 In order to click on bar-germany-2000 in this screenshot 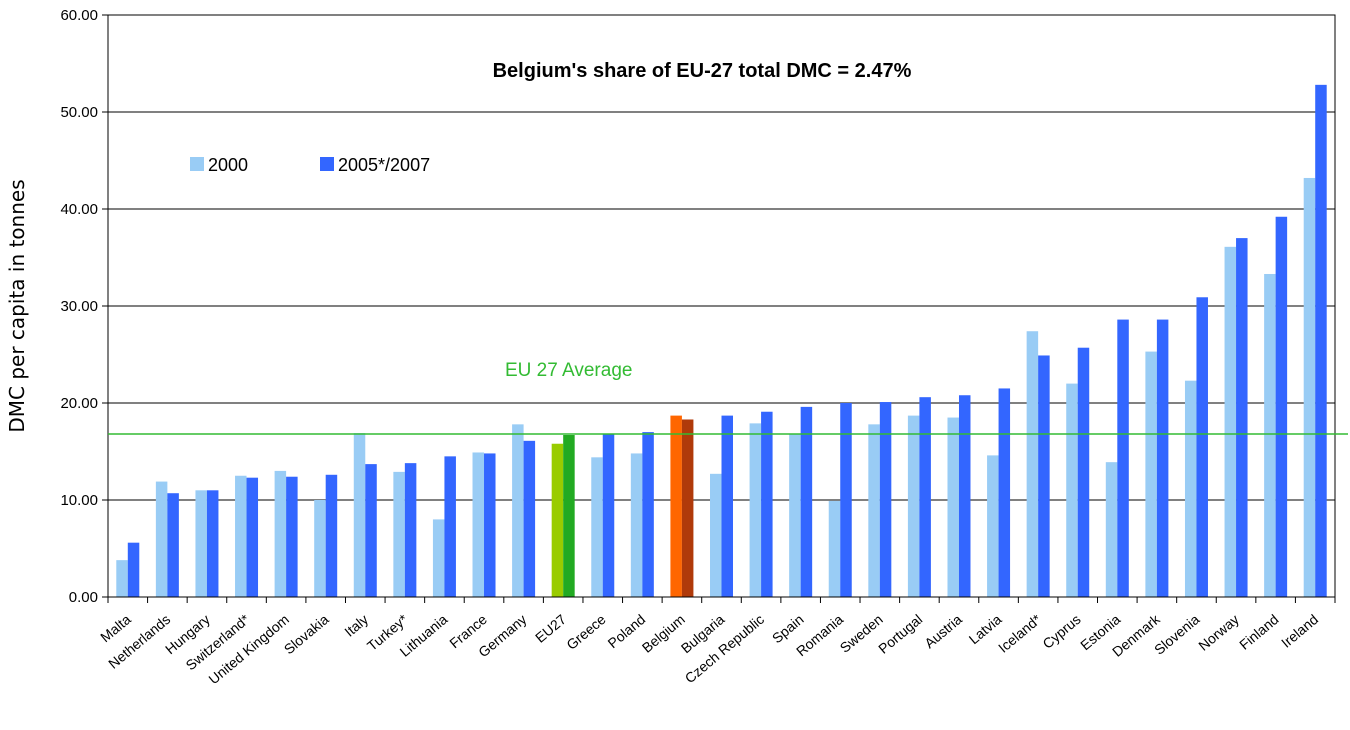, I will do `click(518, 510)`.